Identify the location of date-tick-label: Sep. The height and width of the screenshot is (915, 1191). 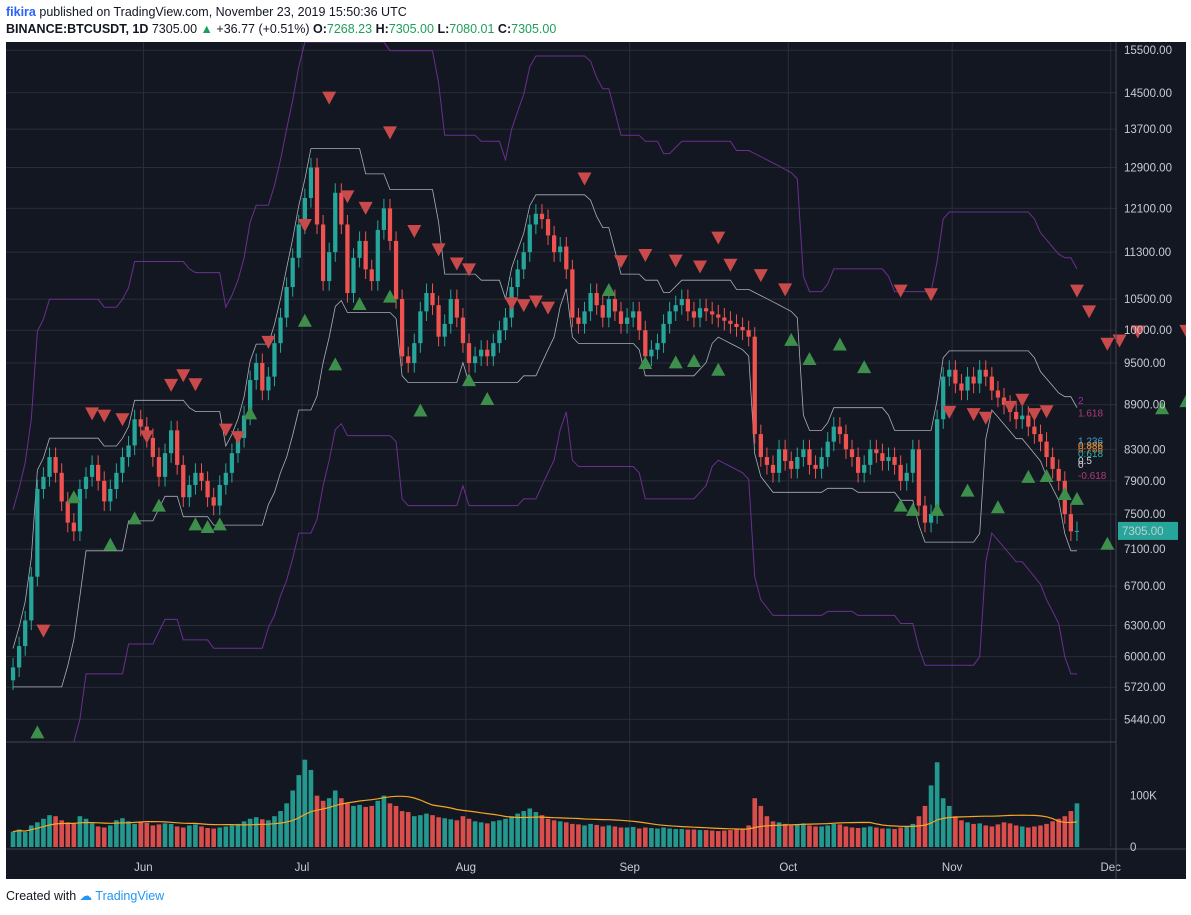
(629, 868).